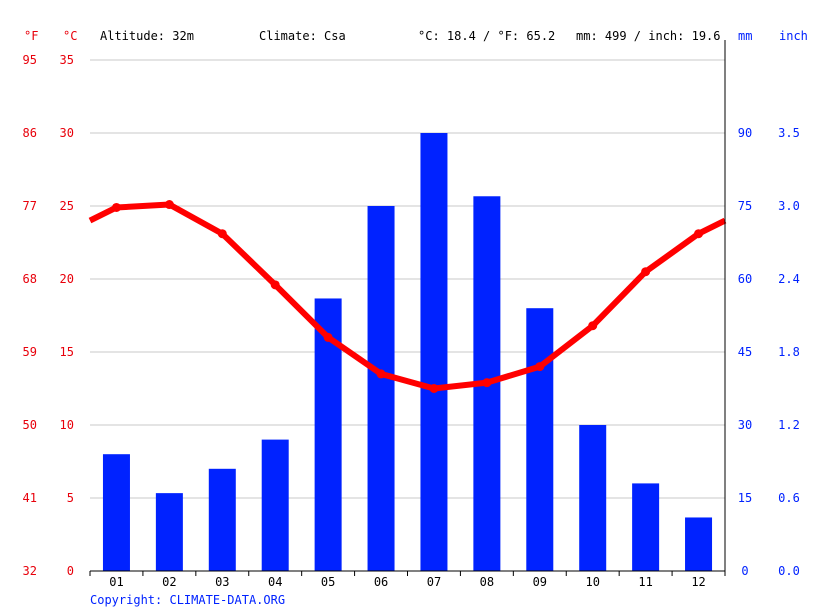 The height and width of the screenshot is (611, 815). I want to click on mm-tick-label: 0, so click(744, 571).